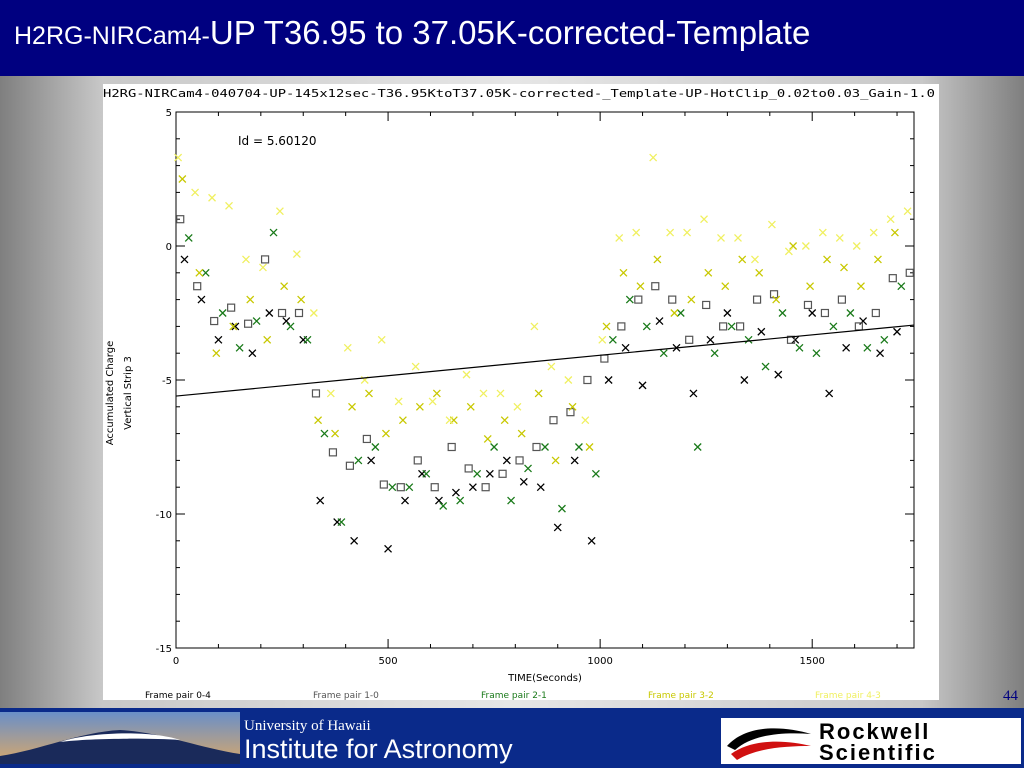  What do you see at coordinates (388, 661) in the screenshot?
I see `x-tick-label: 500` at bounding box center [388, 661].